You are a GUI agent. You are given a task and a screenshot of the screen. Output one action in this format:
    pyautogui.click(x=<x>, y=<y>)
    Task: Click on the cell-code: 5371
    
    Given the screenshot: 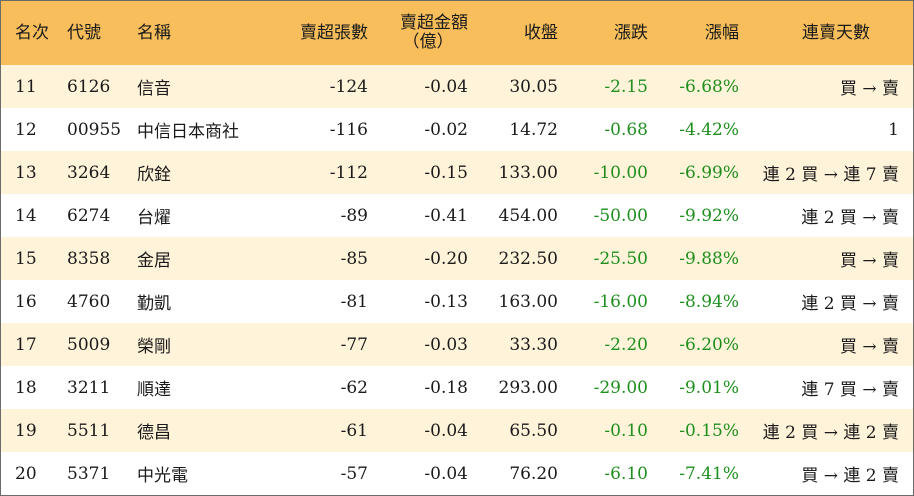 What is the action you would take?
    pyautogui.click(x=89, y=473)
    